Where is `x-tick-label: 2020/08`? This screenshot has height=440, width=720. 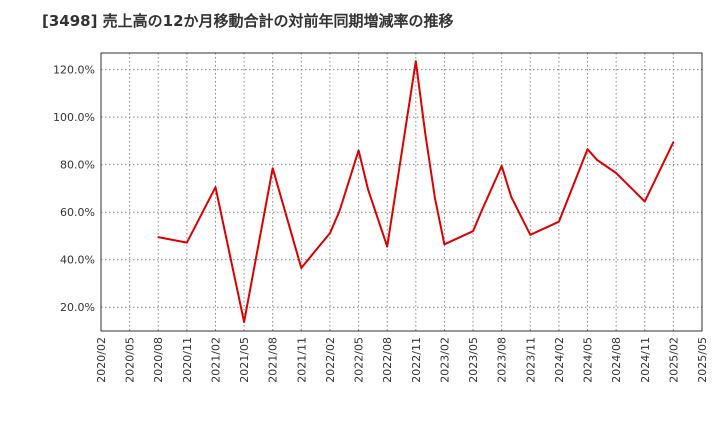
x-tick-label: 2020/08 is located at coordinates (158, 360).